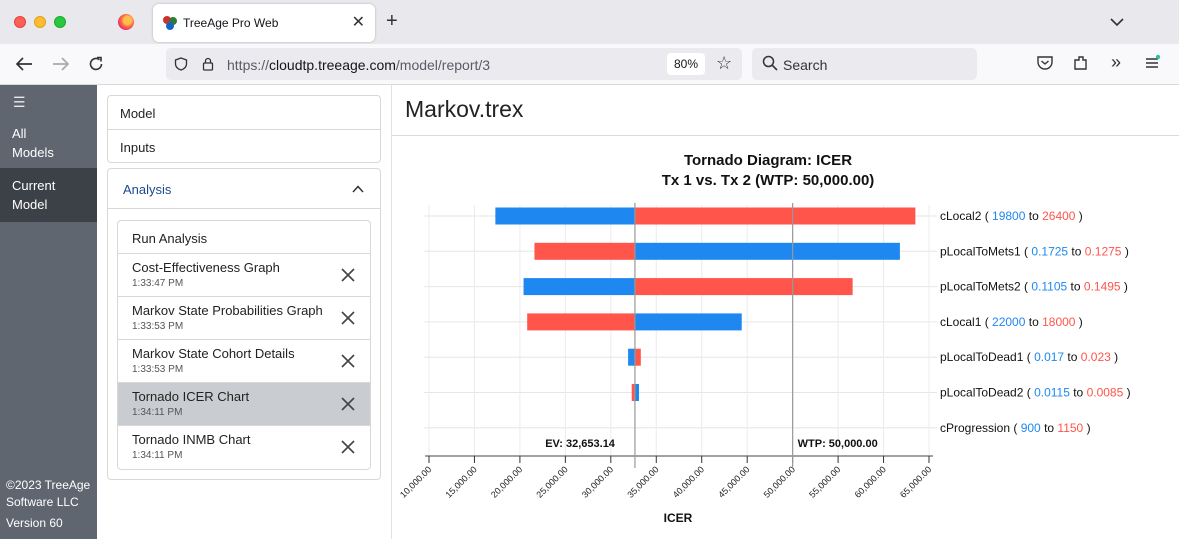  I want to click on chart-title: Tornado Diagram: ICER, so click(768, 160).